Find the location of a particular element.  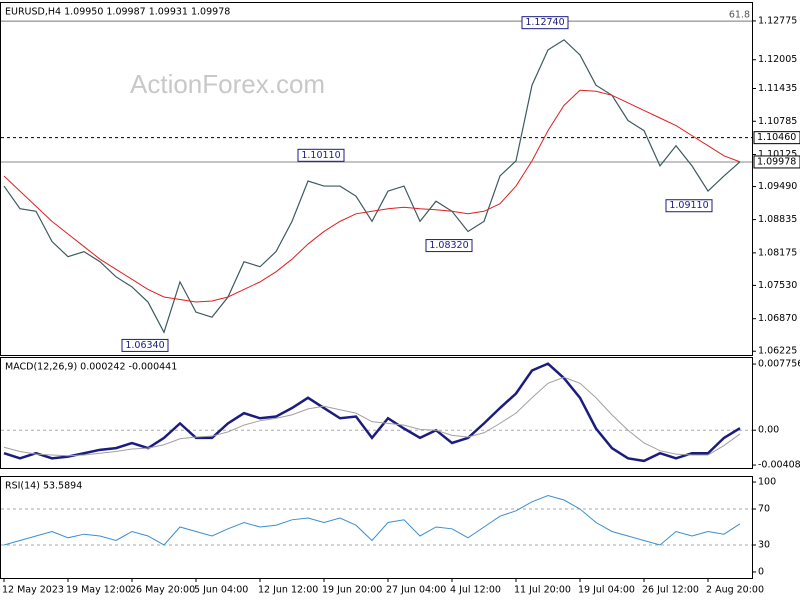

fib-label: 61.8 is located at coordinates (739, 15).